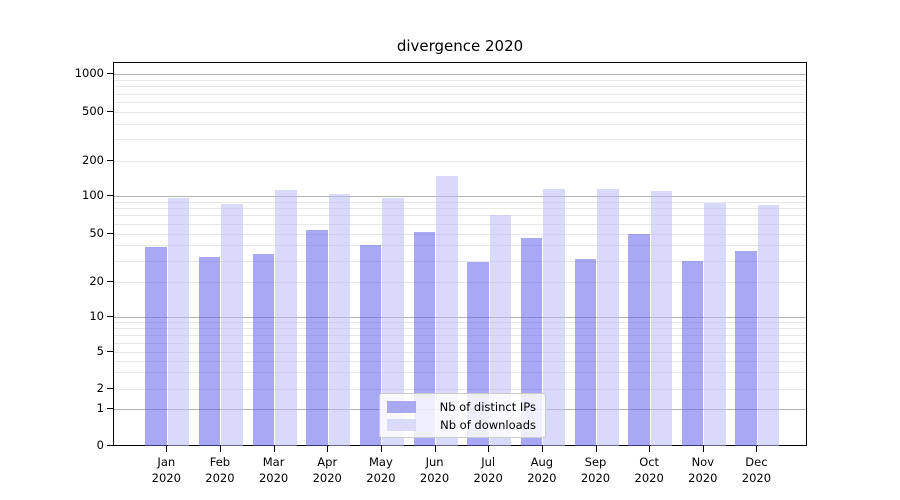  Describe the element at coordinates (100, 407) in the screenshot. I see `y-tick-label: 1` at that location.